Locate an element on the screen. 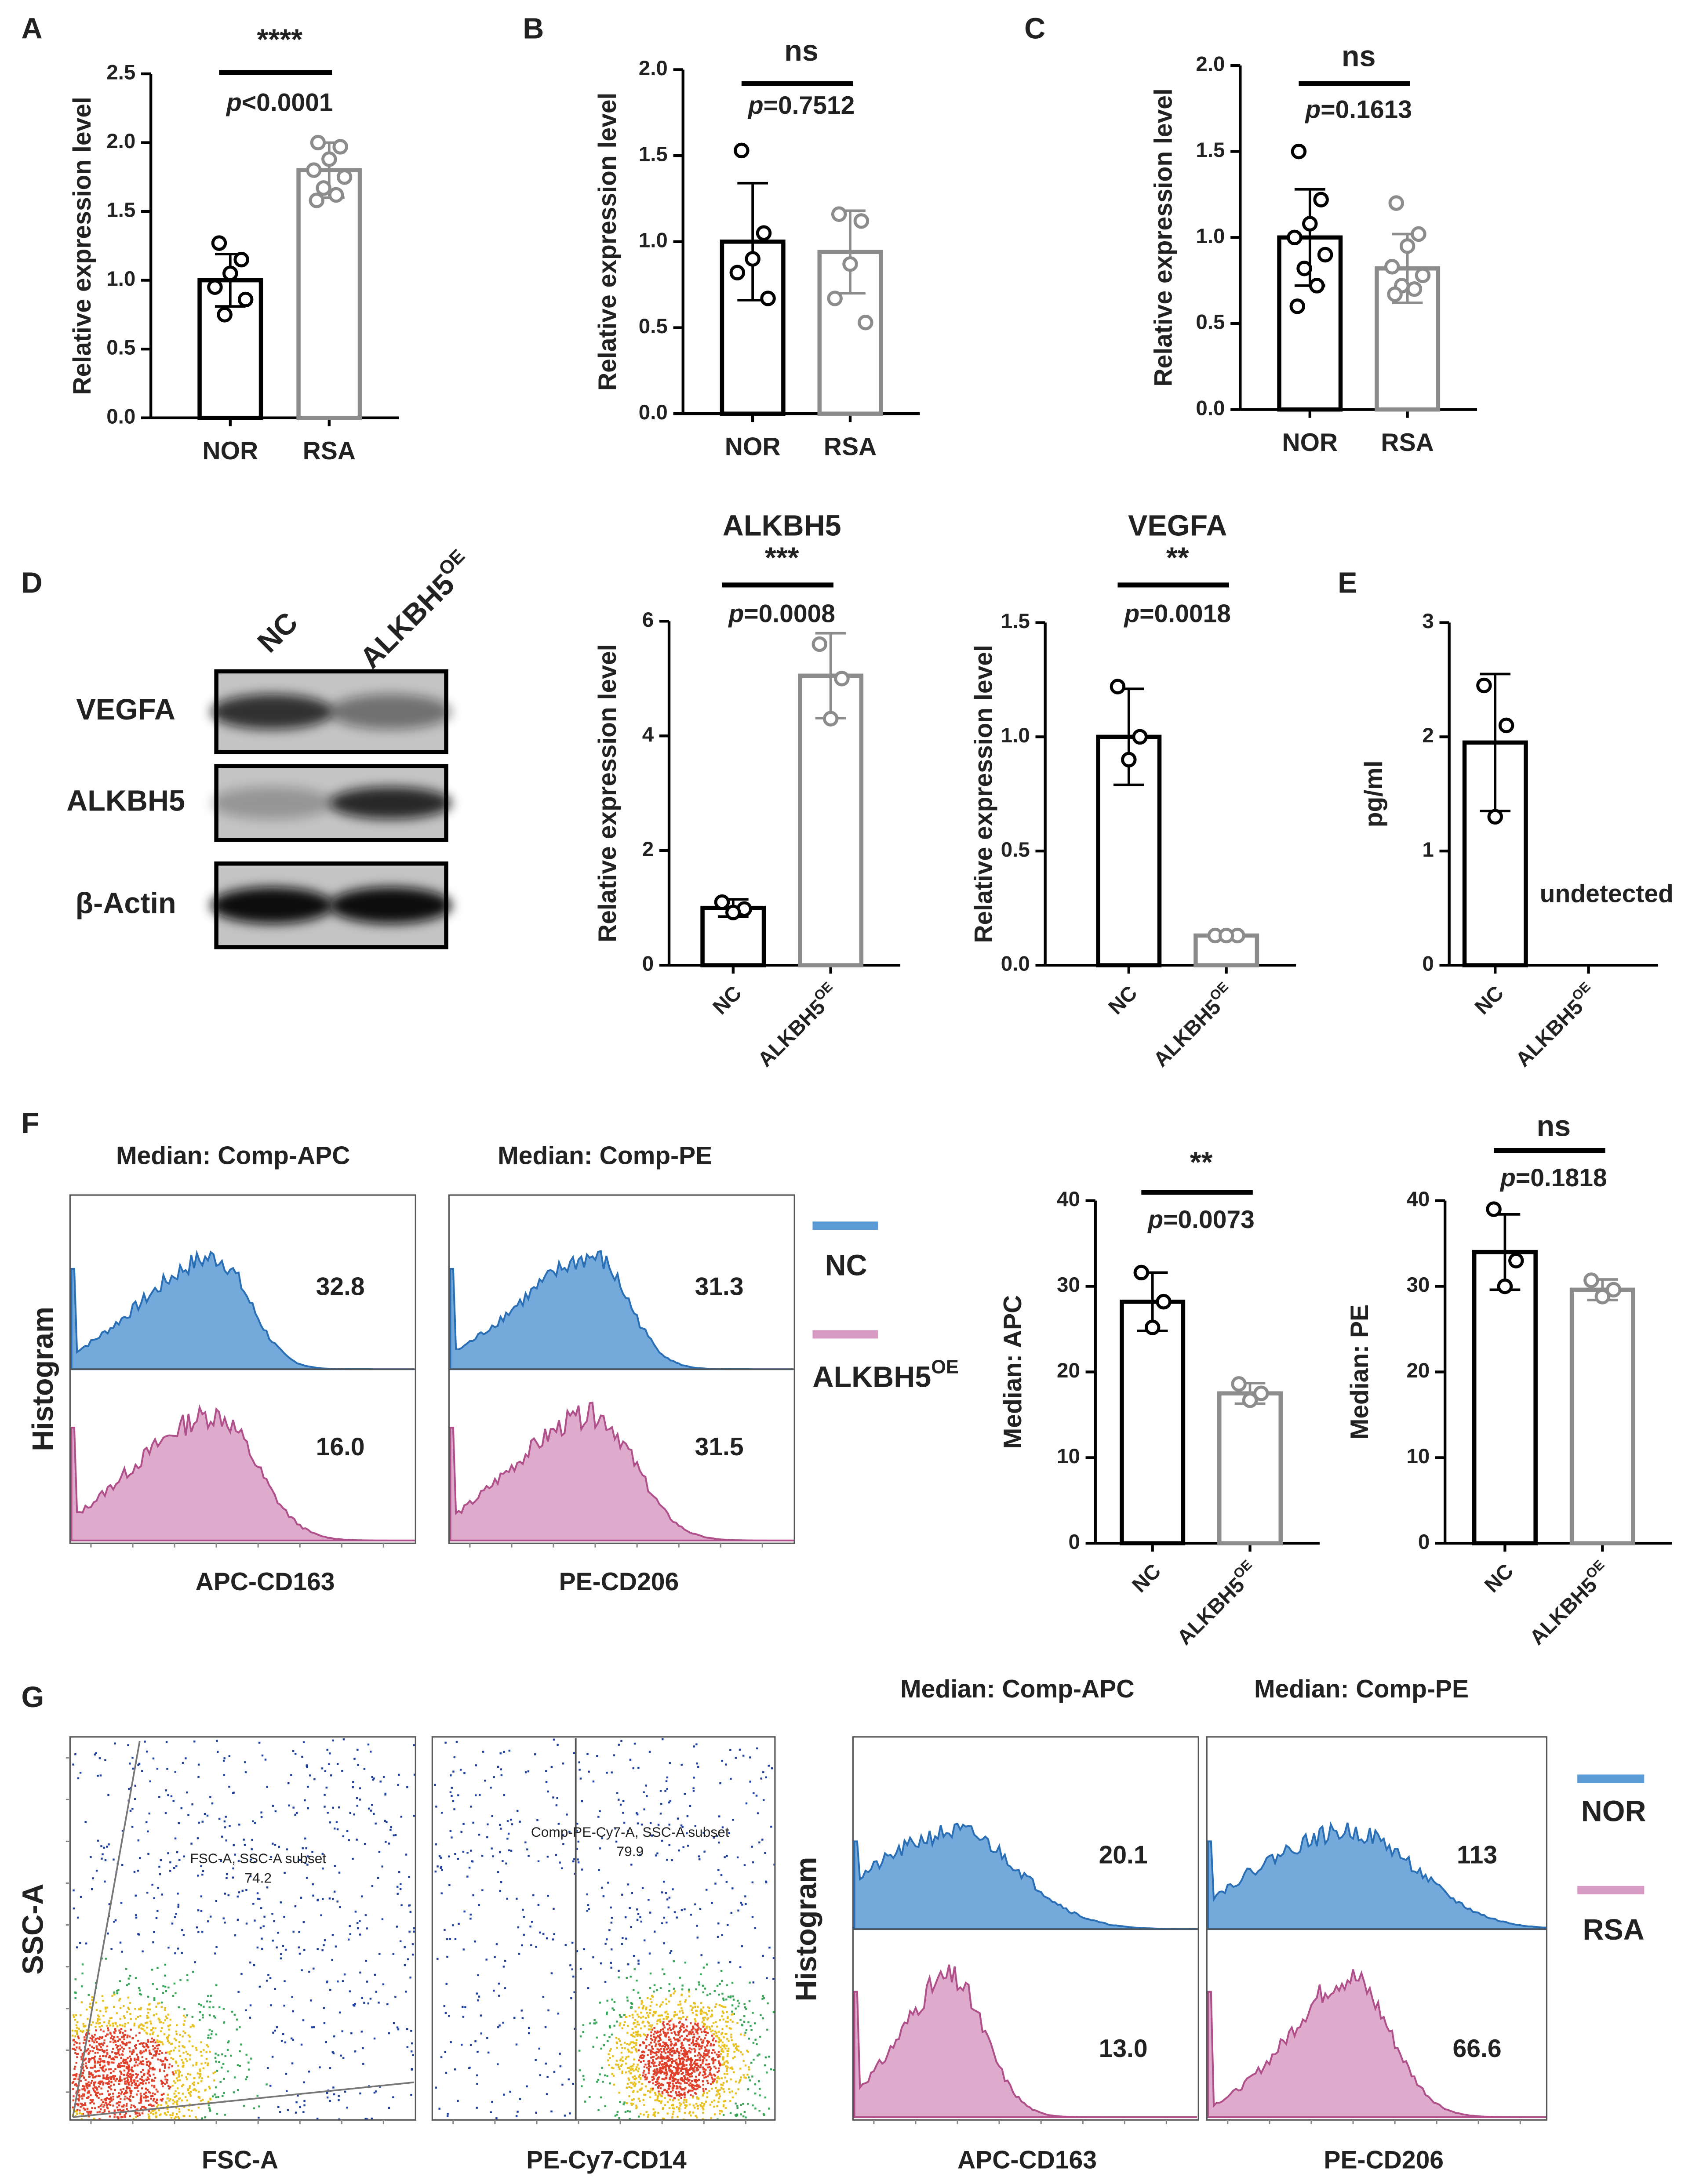  data-point is located at coordinates (842, 679).